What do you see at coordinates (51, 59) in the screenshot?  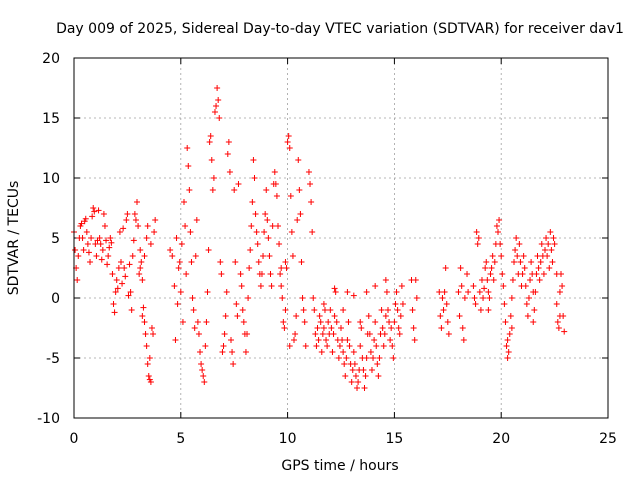 I see `y-tick-label: 20` at bounding box center [51, 59].